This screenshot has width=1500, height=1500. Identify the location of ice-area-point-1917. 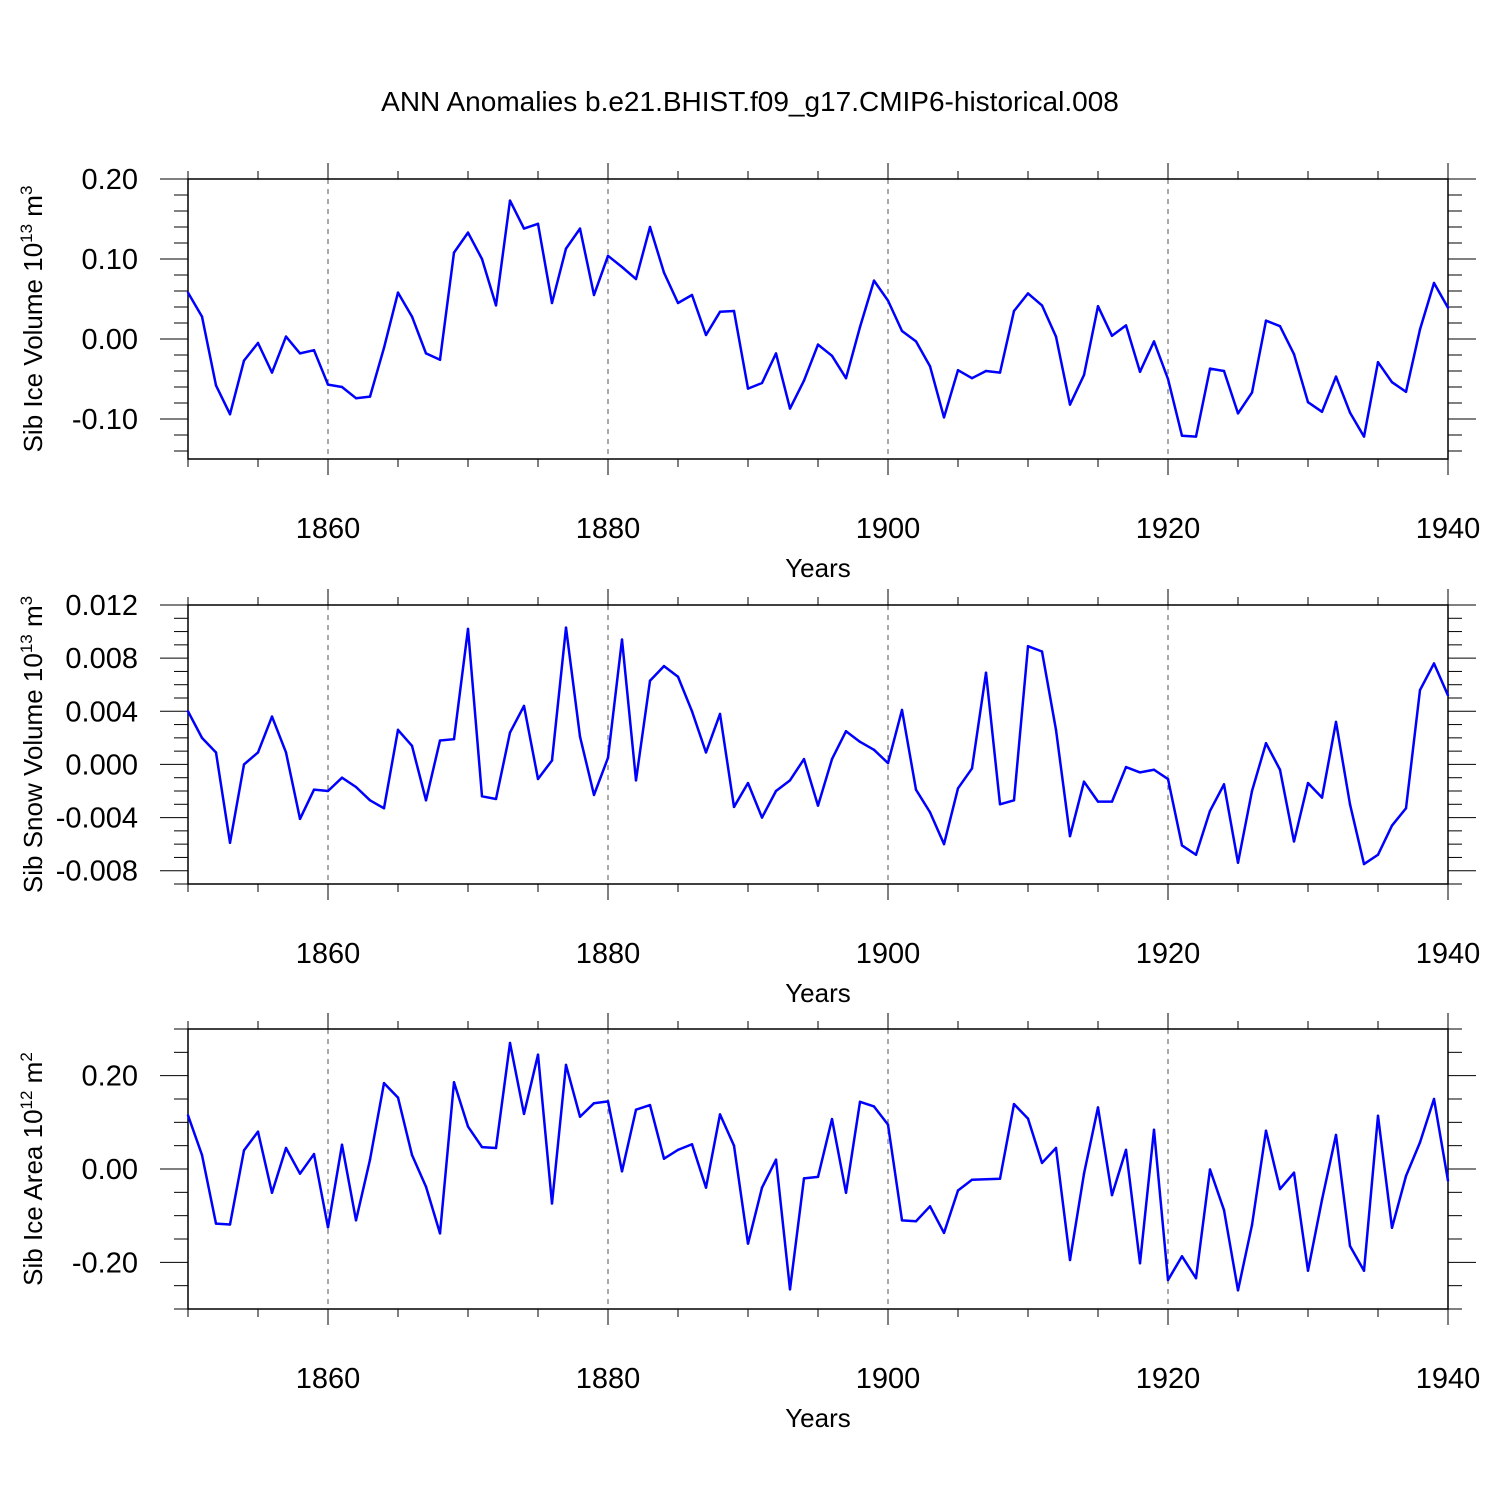
(1126, 1150).